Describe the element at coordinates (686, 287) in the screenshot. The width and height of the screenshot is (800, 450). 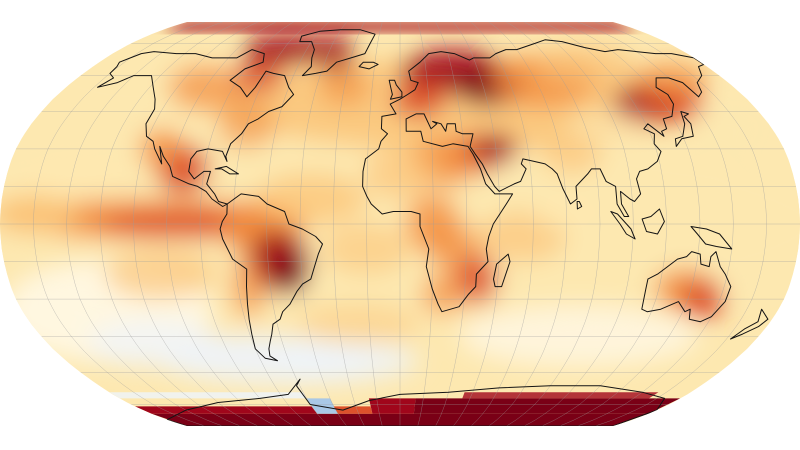
I see `coastline-australia` at that location.